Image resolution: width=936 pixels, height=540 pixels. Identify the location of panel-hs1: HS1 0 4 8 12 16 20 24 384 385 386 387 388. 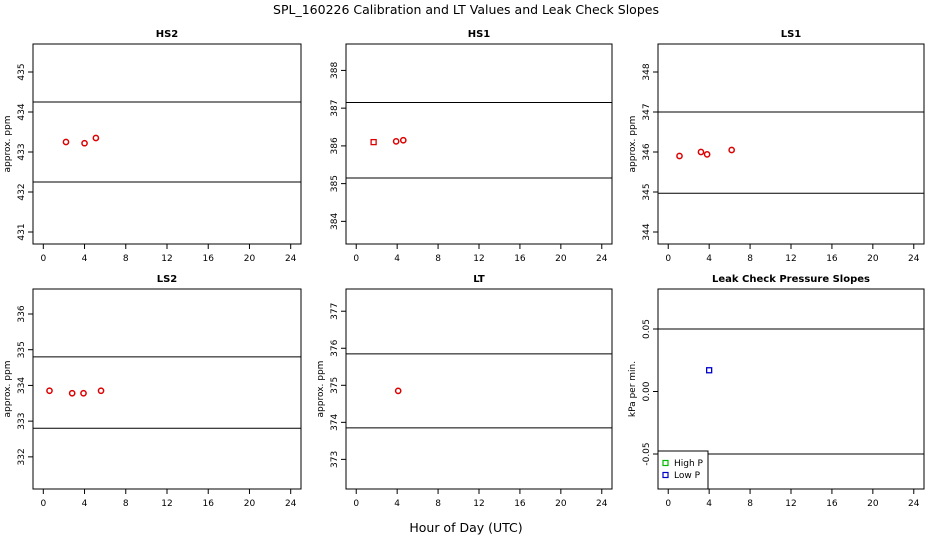
(471, 146).